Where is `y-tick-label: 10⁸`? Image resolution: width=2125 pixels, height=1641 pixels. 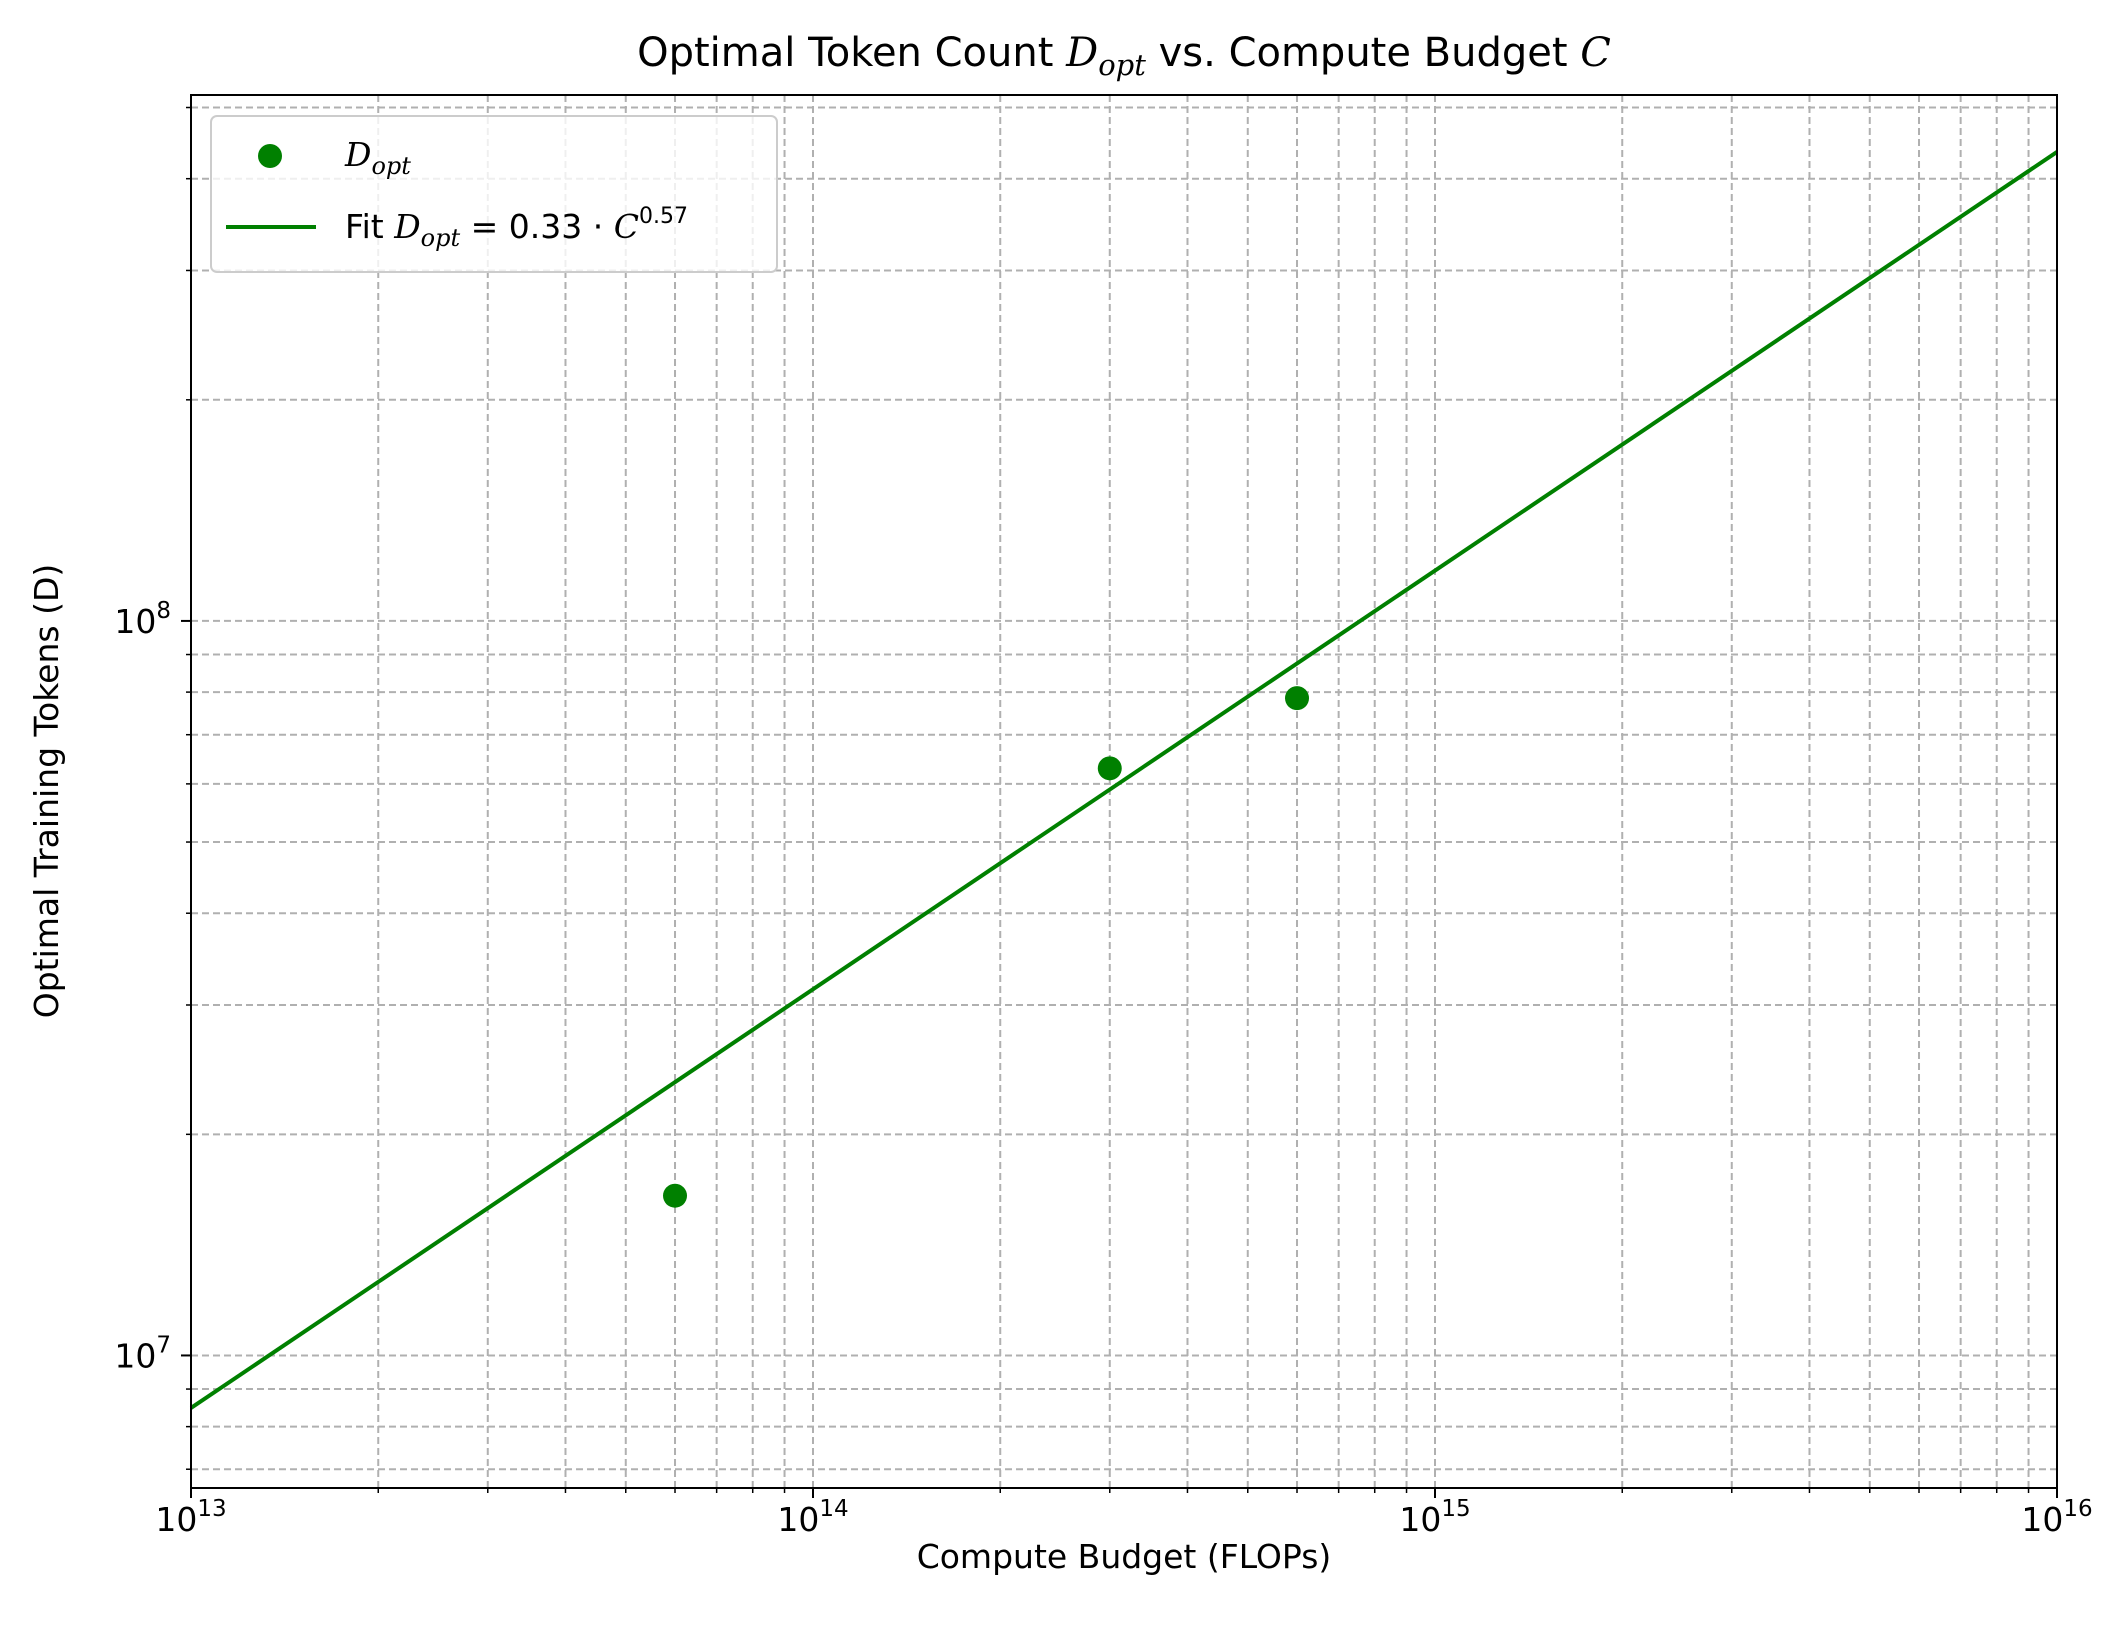
y-tick-label: 10⁸ is located at coordinates (142, 619).